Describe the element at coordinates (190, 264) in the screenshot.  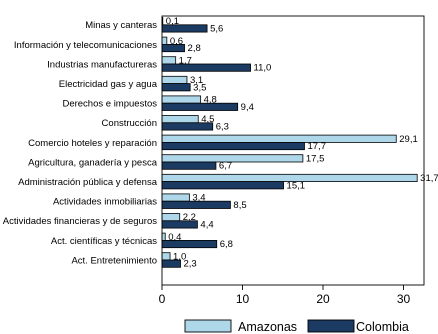
I see `value-label-colombia-act-entretenimiento: 2,3` at that location.